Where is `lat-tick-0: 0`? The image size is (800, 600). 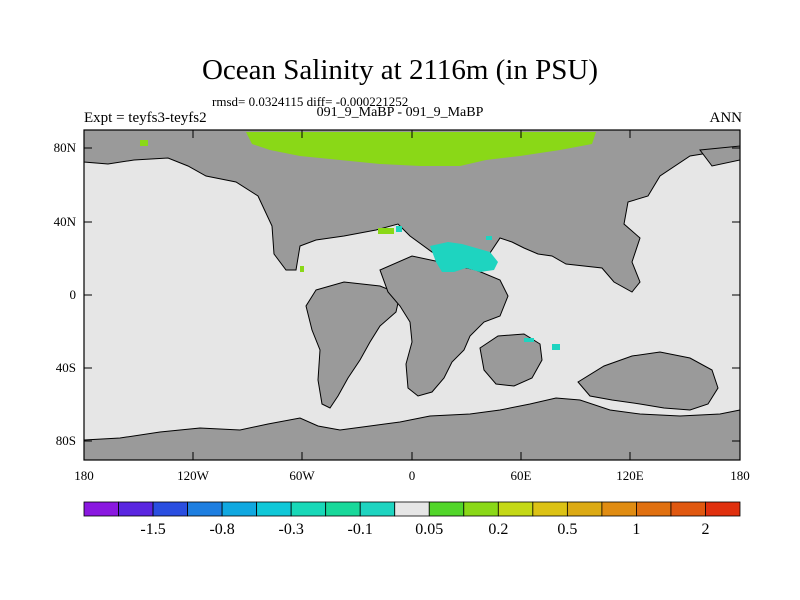
lat-tick-0: 0 is located at coordinates (73, 294).